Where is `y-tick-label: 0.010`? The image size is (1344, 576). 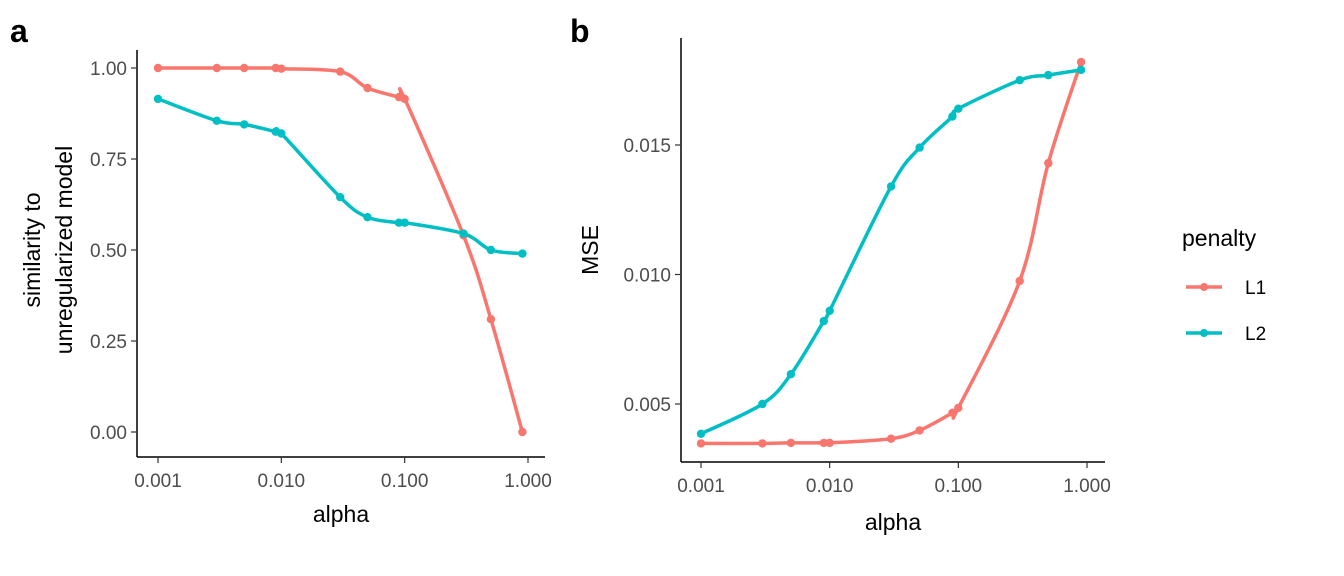
y-tick-label: 0.010 is located at coordinates (647, 276).